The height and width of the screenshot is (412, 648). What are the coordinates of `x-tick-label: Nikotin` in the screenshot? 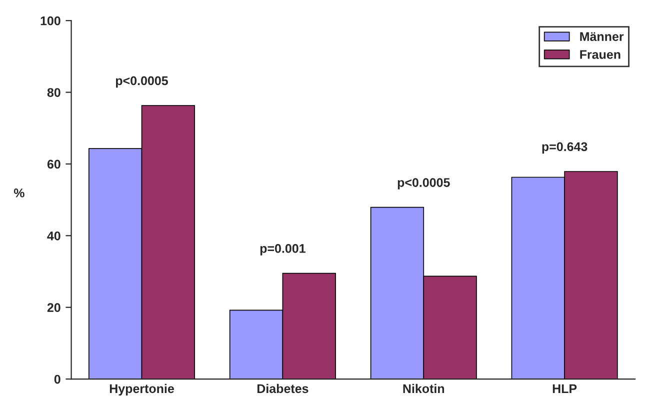 It's located at (423, 389).